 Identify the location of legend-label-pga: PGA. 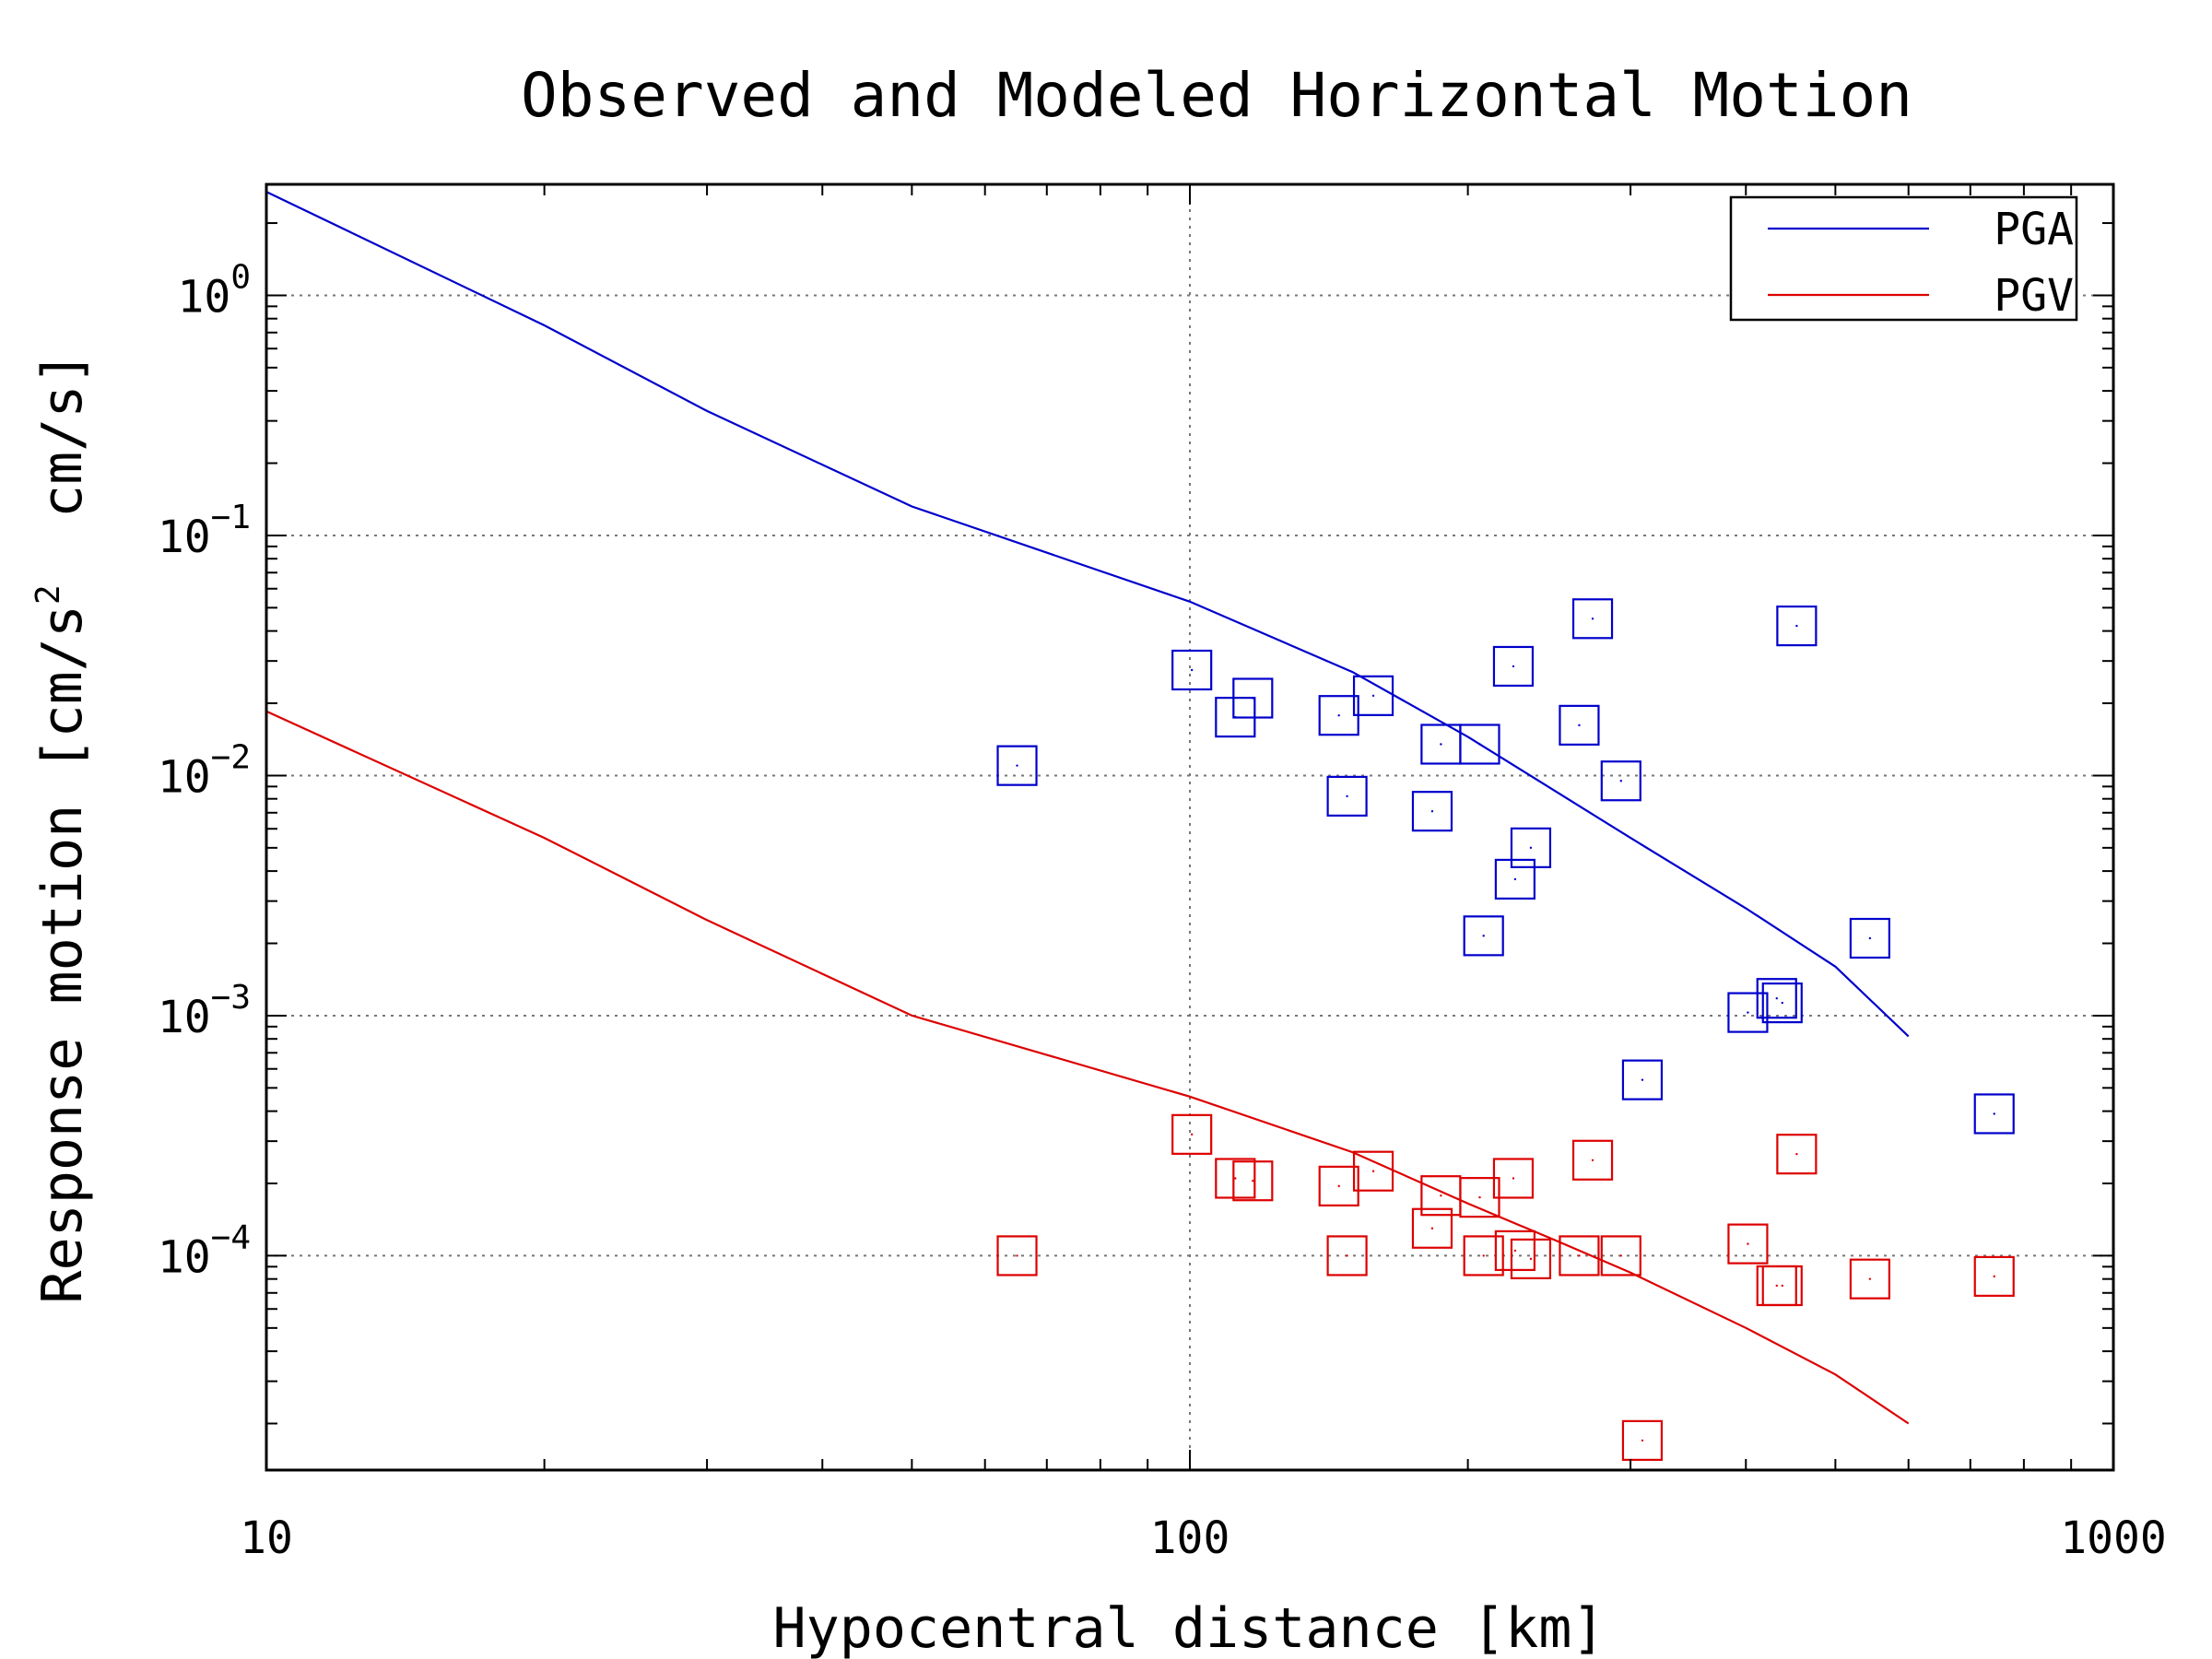
(2034, 229).